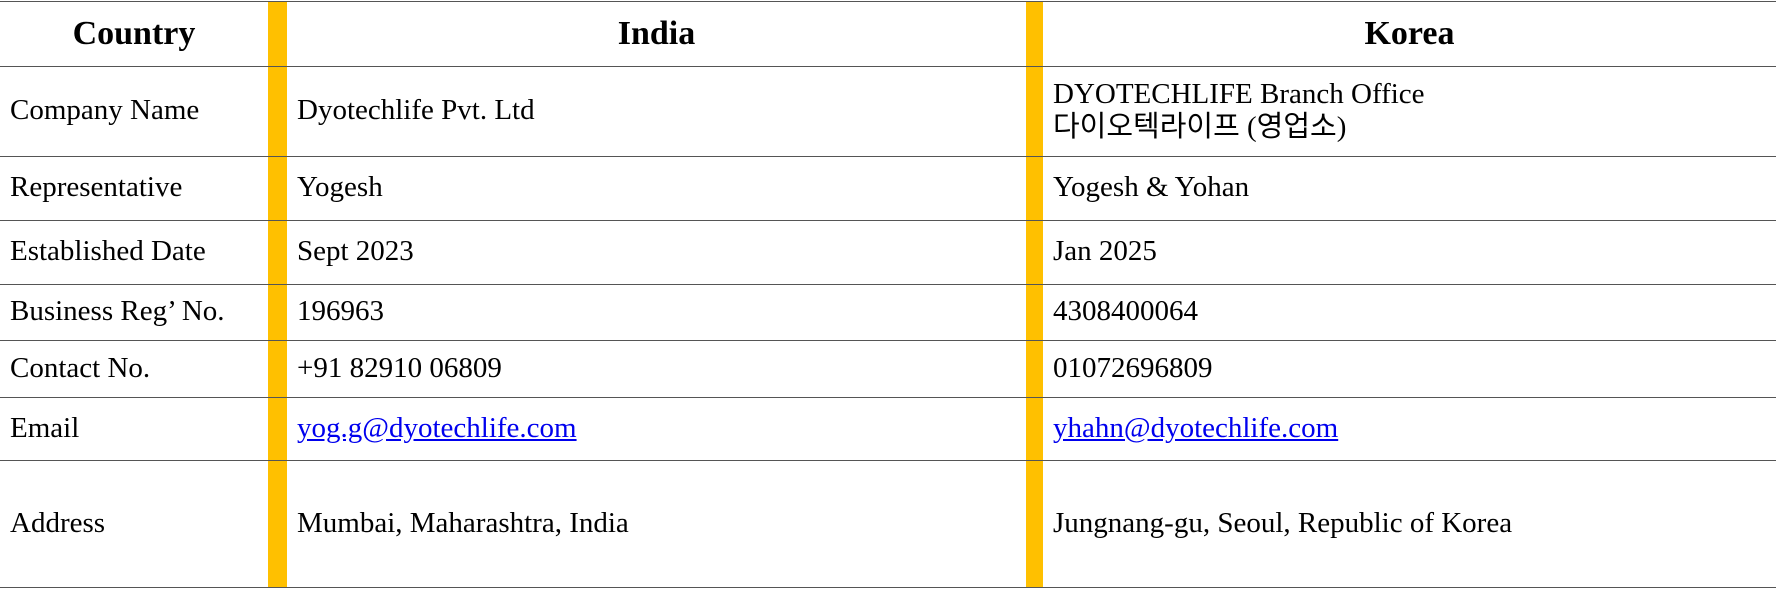 The width and height of the screenshot is (1778, 590). What do you see at coordinates (105, 110) in the screenshot?
I see `cell-text: Company Name` at bounding box center [105, 110].